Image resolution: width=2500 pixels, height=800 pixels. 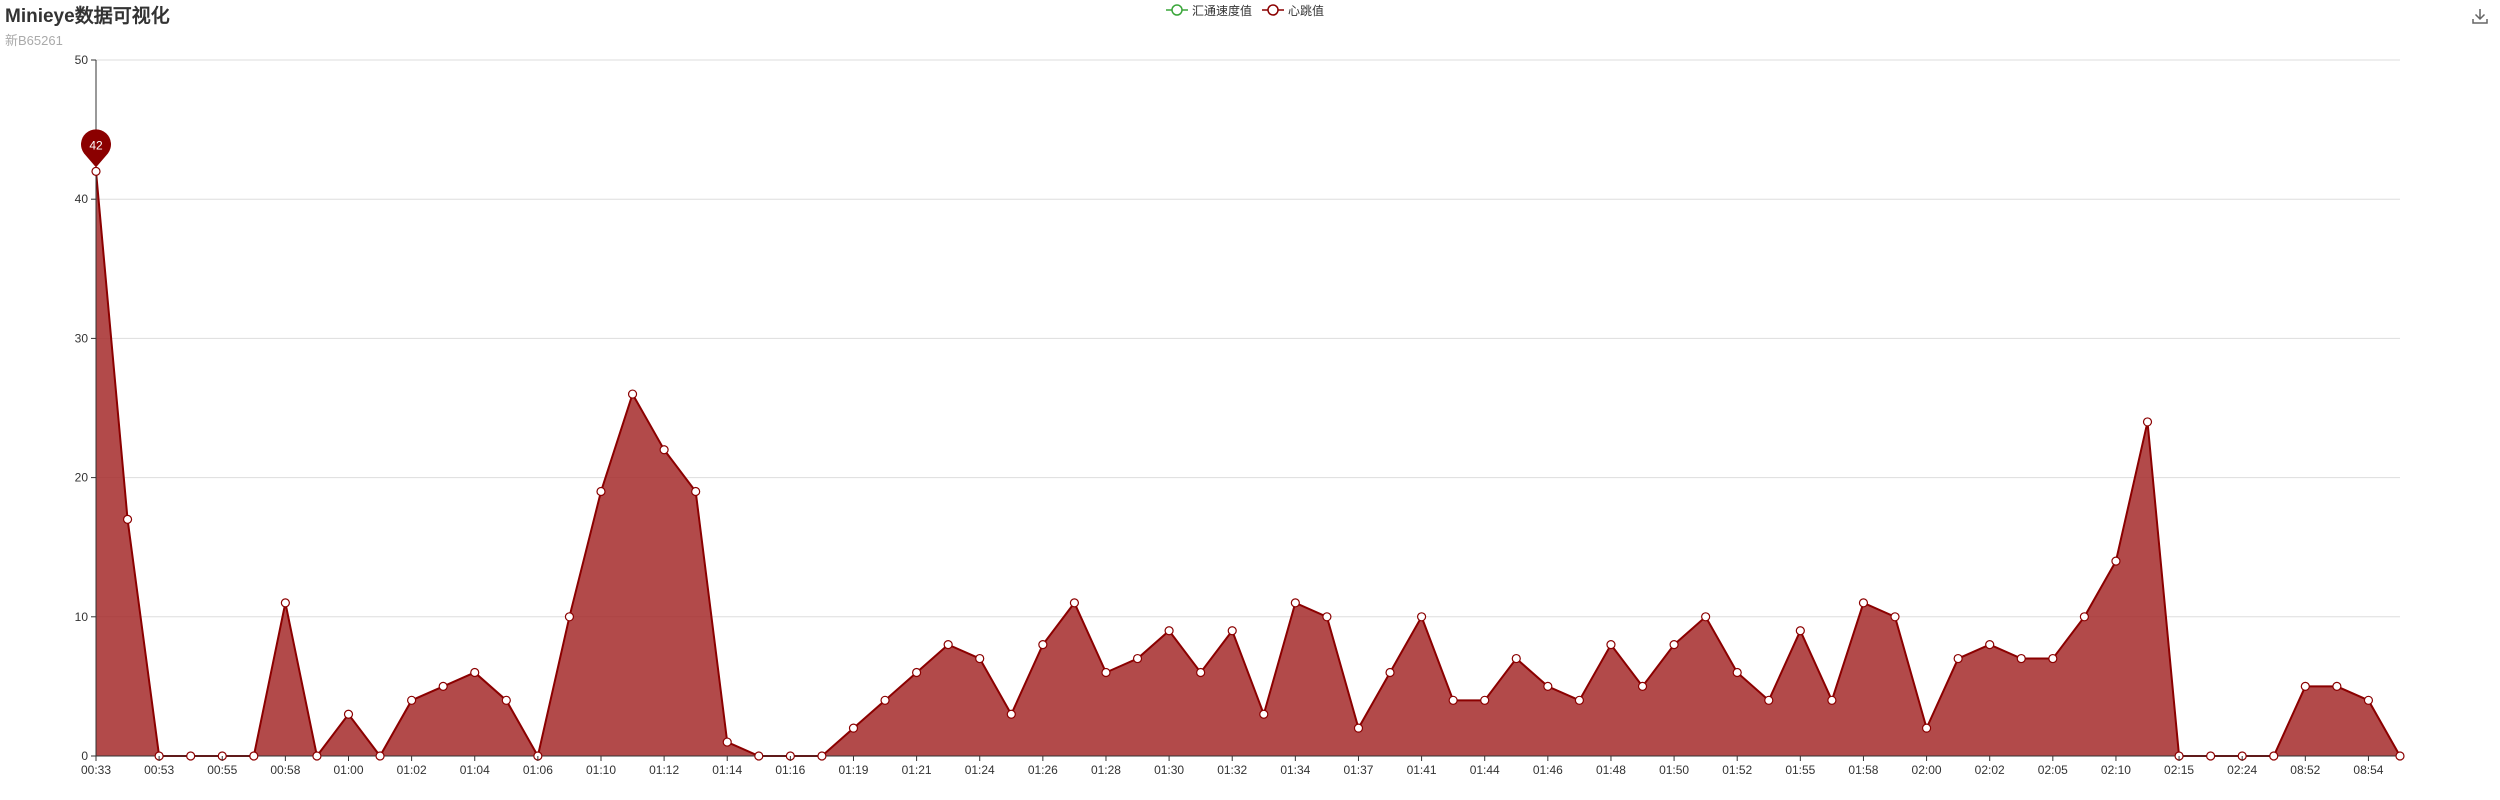 What do you see at coordinates (538, 770) in the screenshot?
I see `x-tick-label: 01:06` at bounding box center [538, 770].